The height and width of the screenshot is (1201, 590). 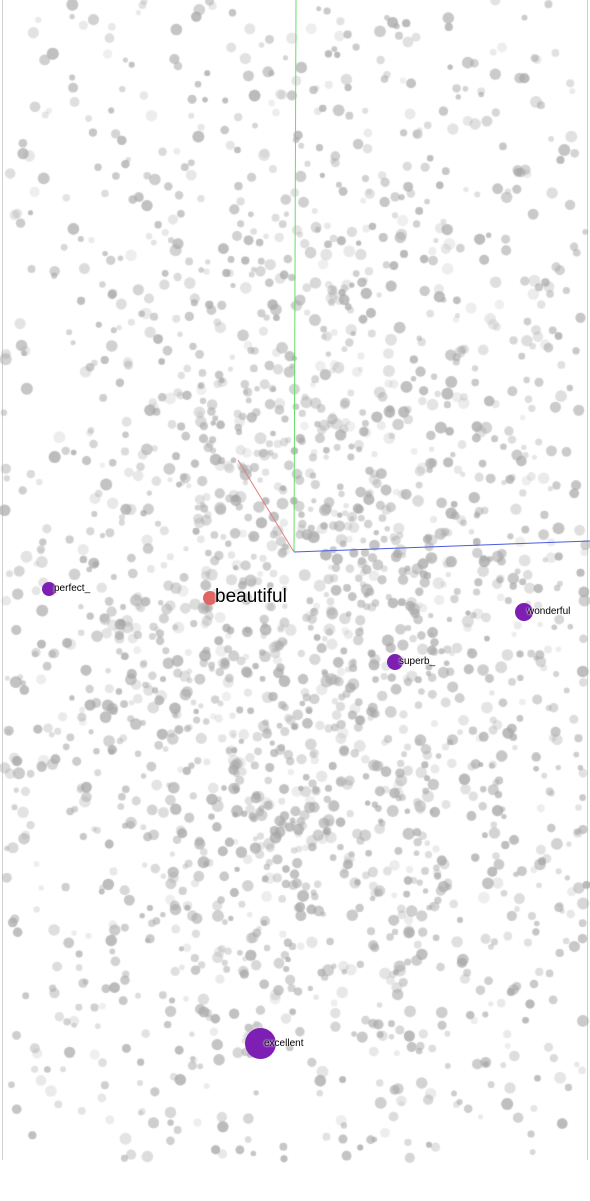 I want to click on neighbor-label-wonderful: wonderful, so click(x=549, y=611).